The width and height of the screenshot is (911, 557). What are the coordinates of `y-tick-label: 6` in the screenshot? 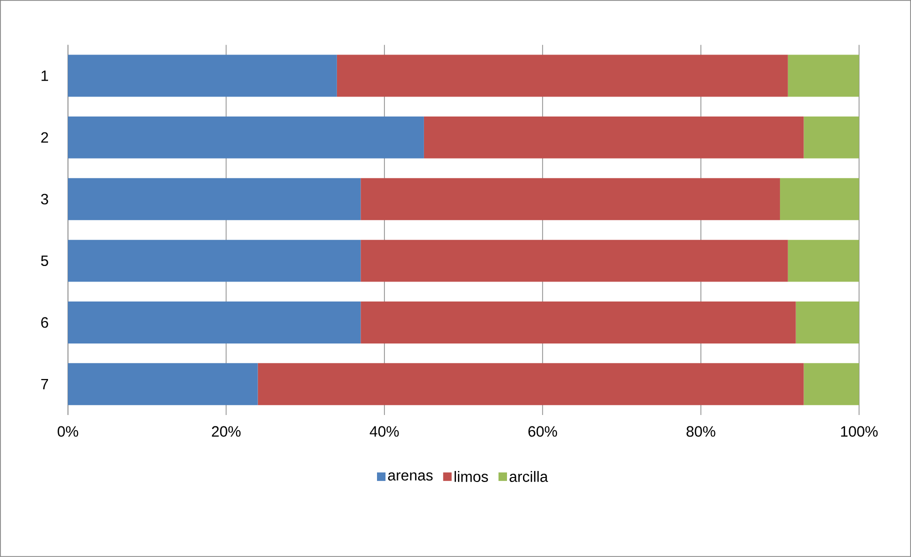 It's located at (44, 322).